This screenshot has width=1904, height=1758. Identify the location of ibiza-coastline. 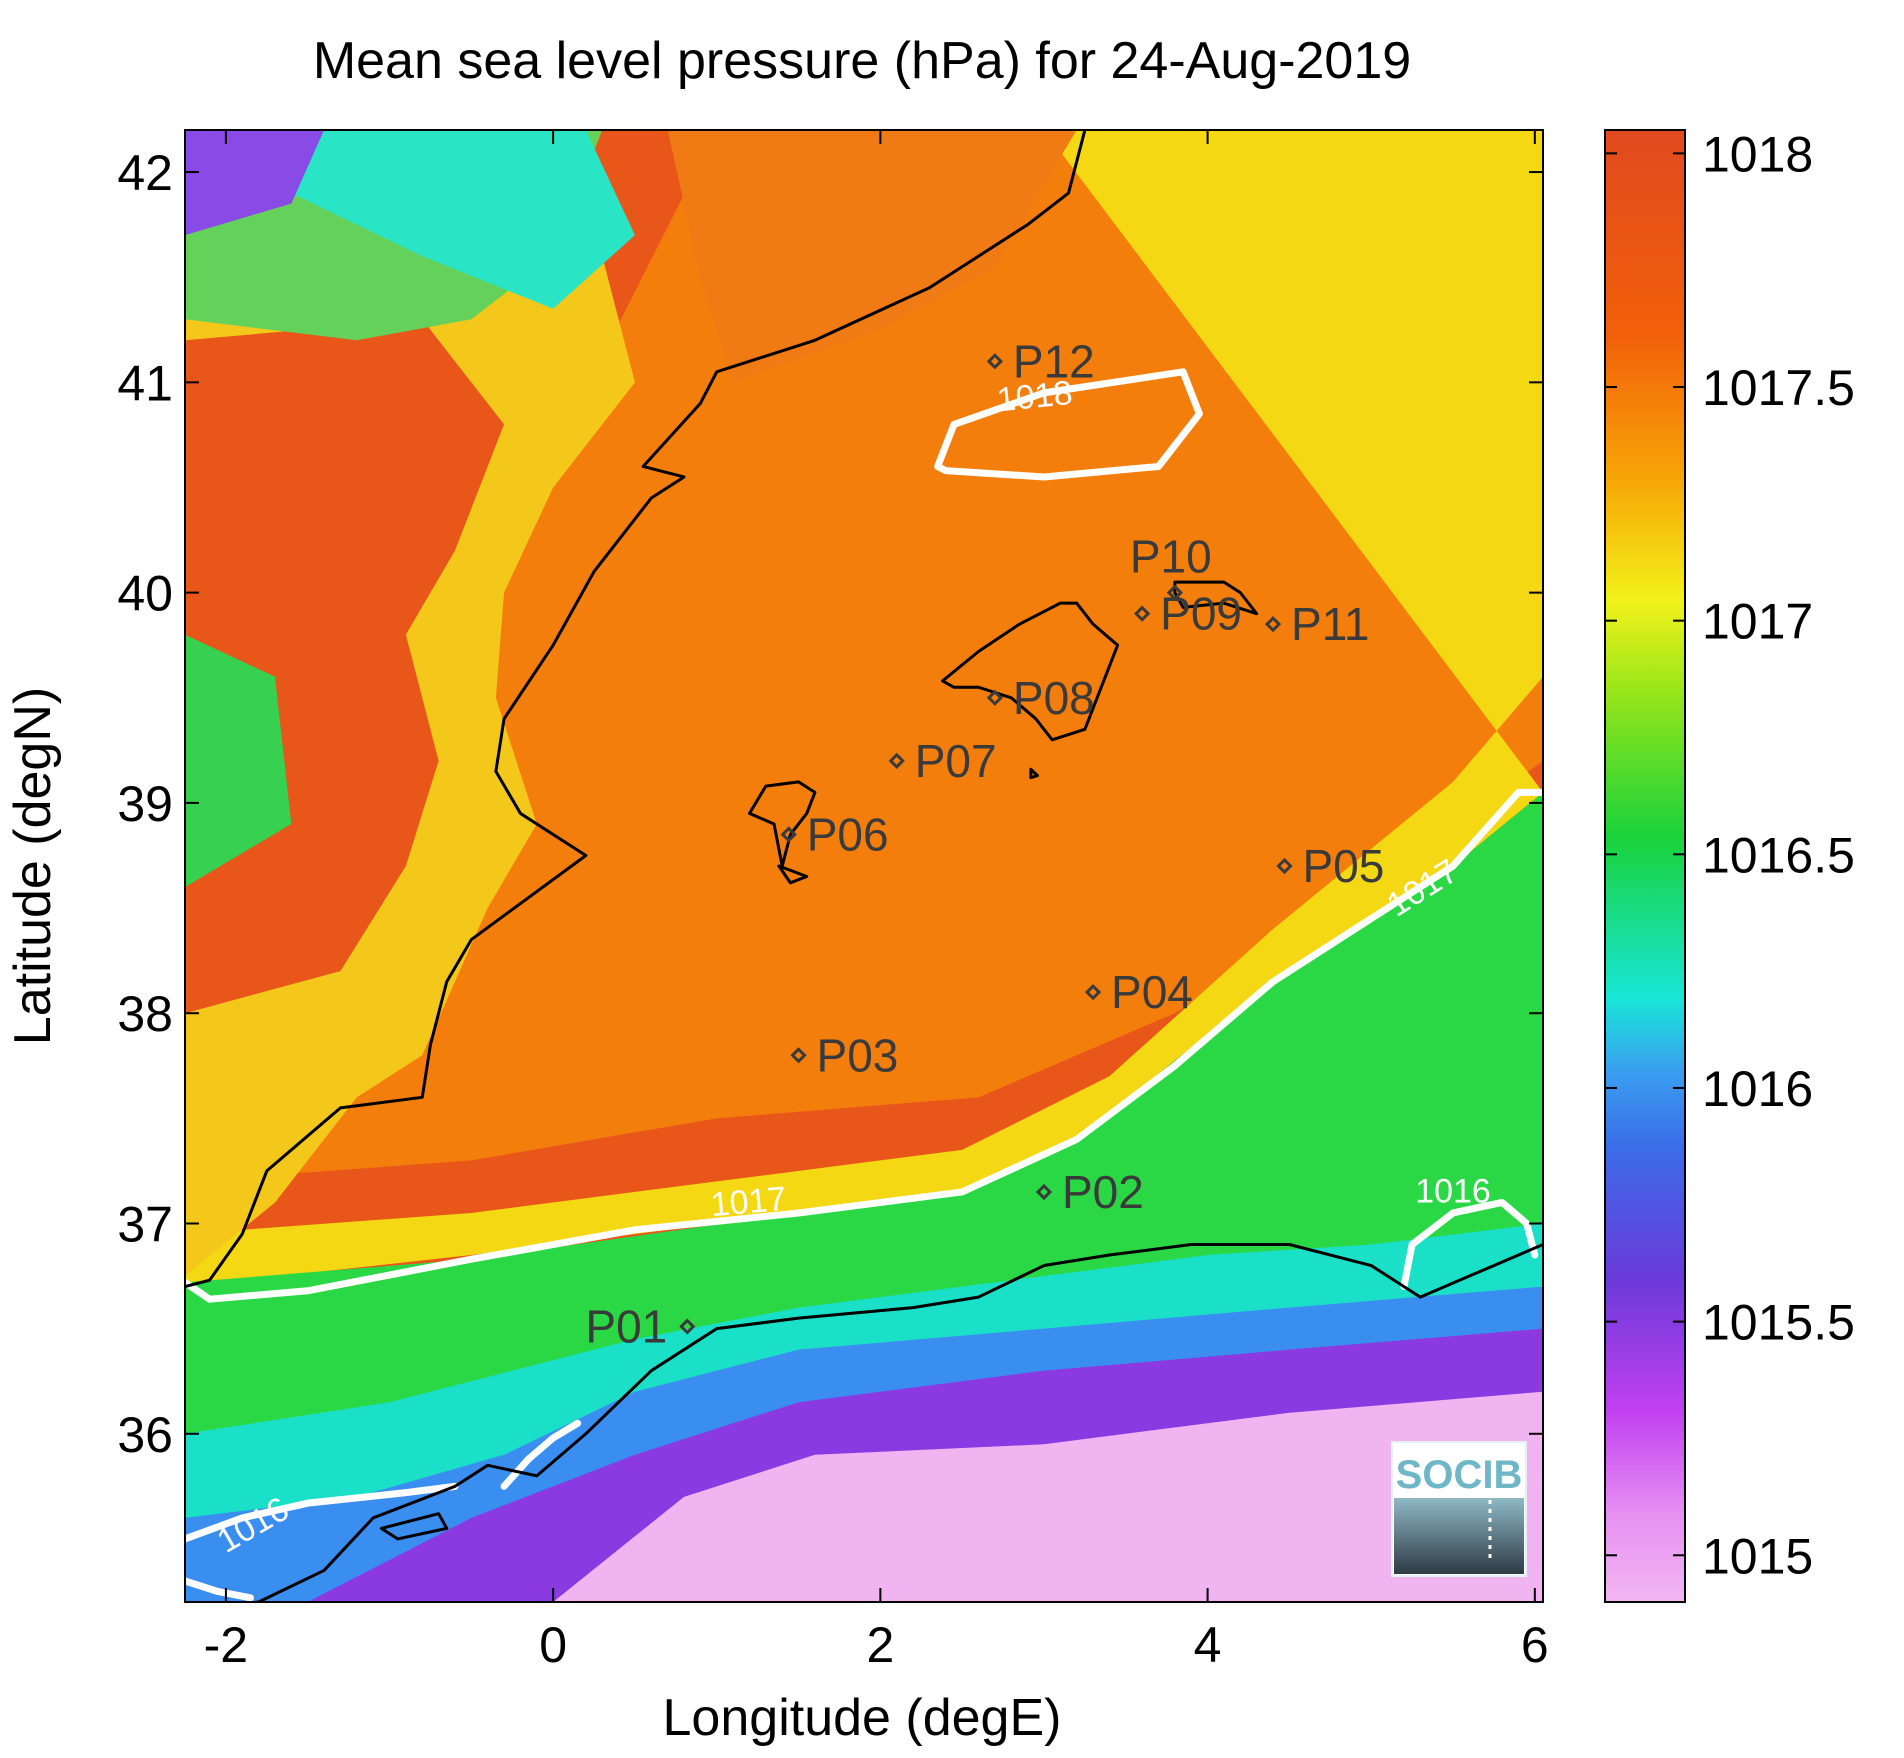
(782, 824).